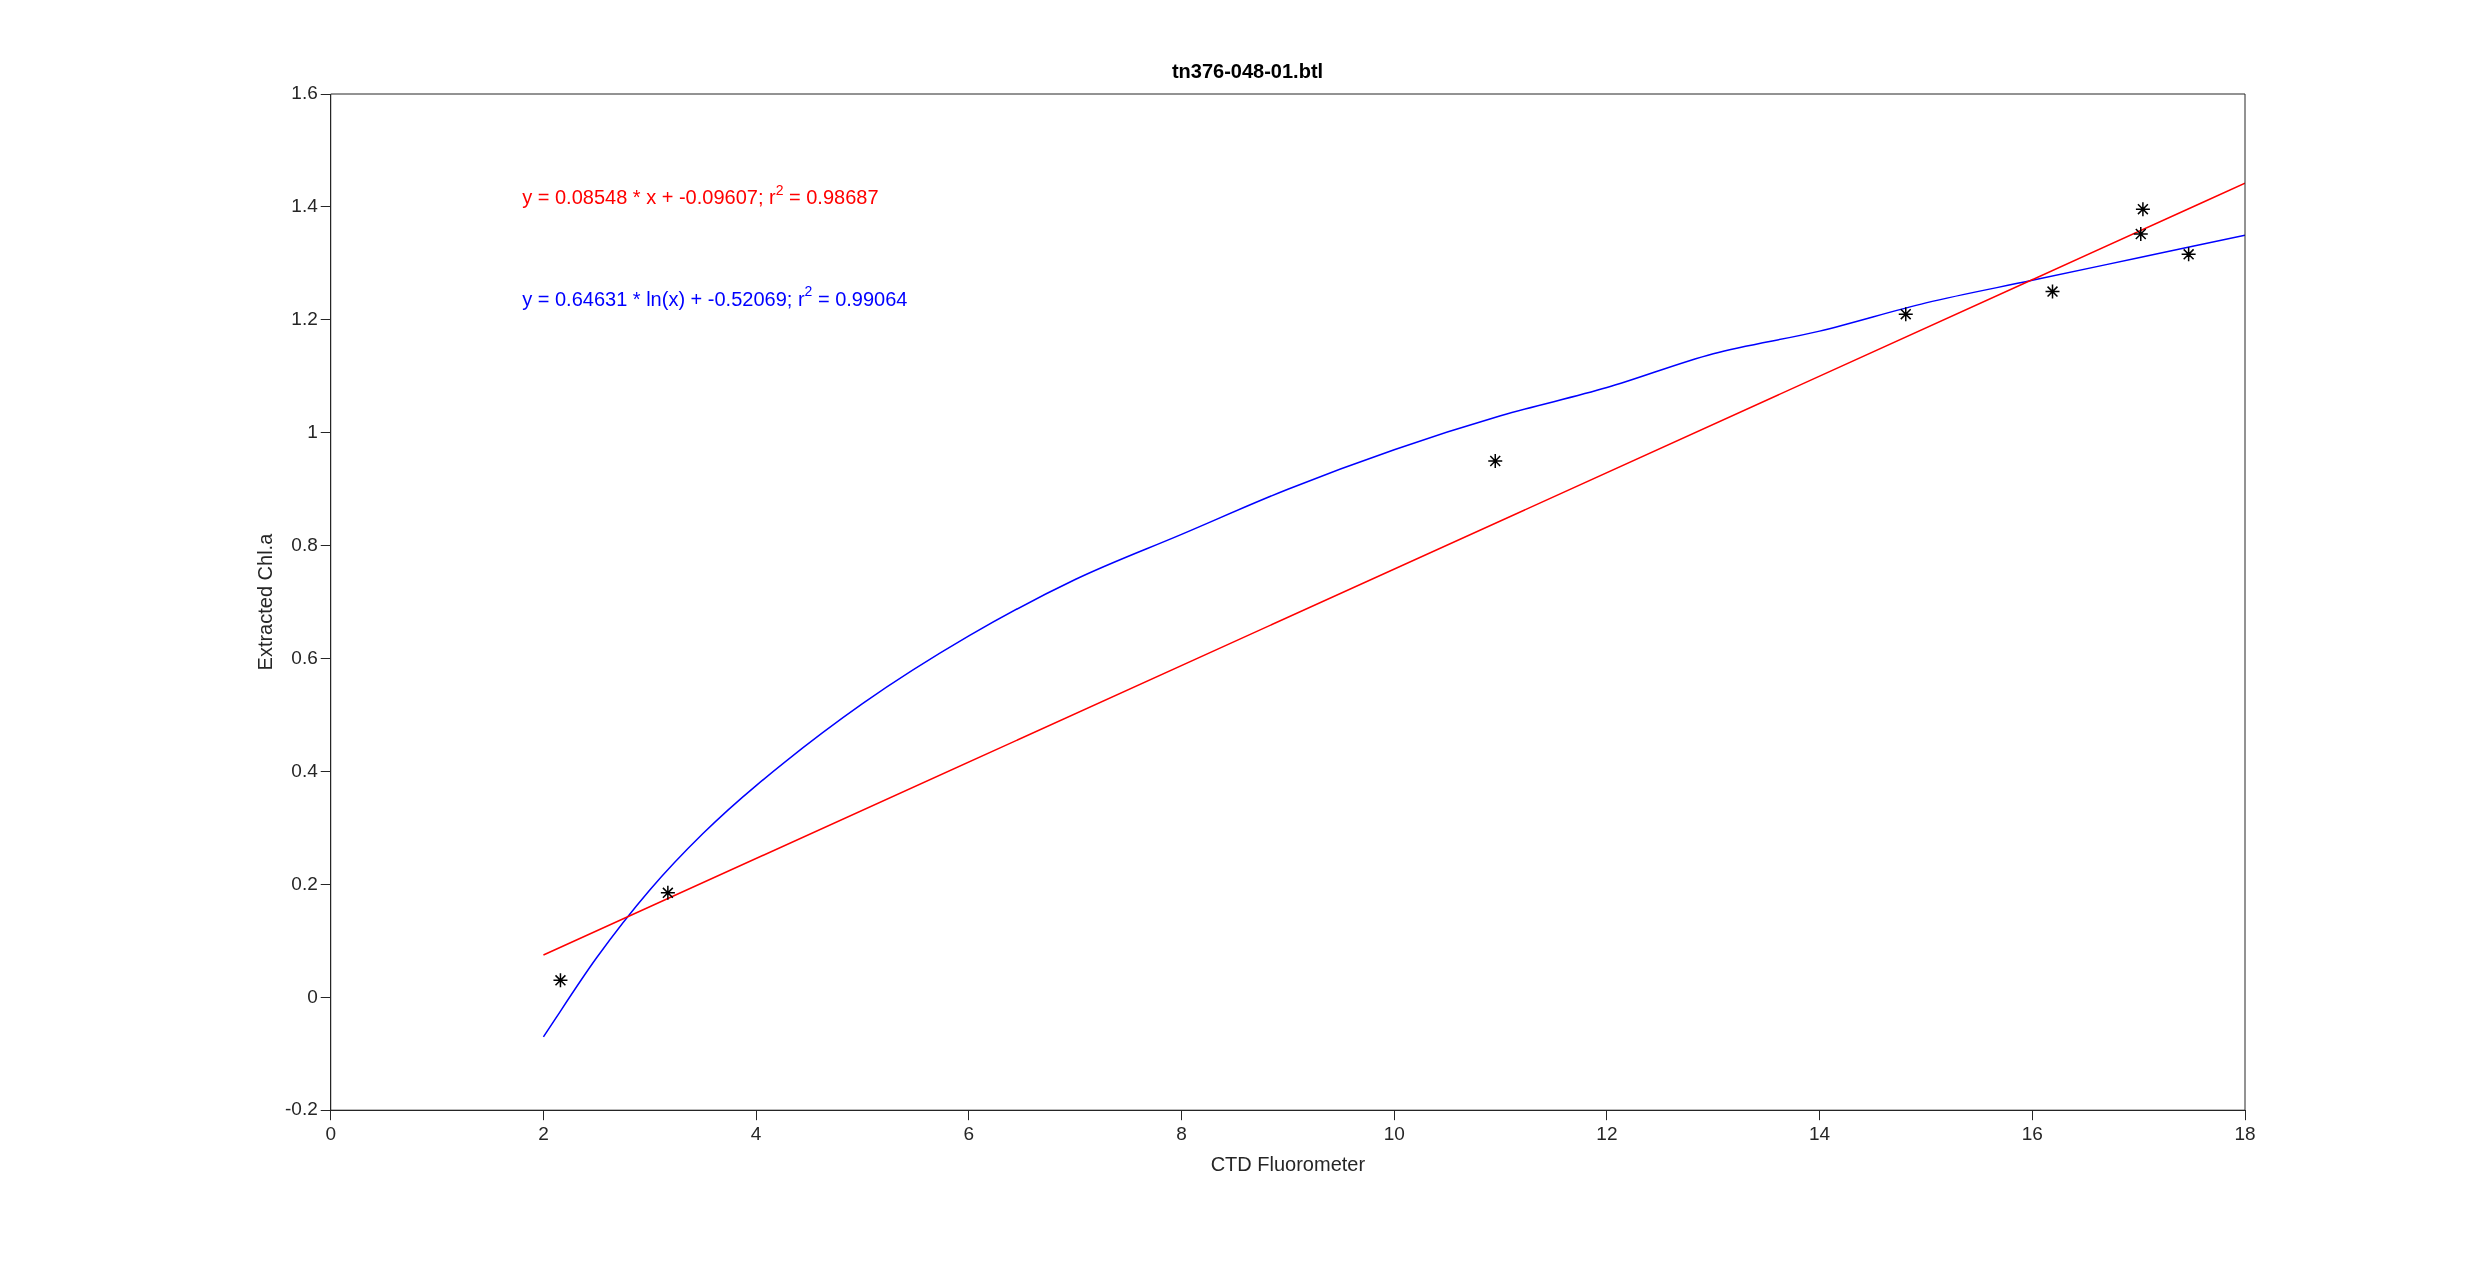 The image size is (2475, 1261). I want to click on x-tick-label: 2, so click(543, 1133).